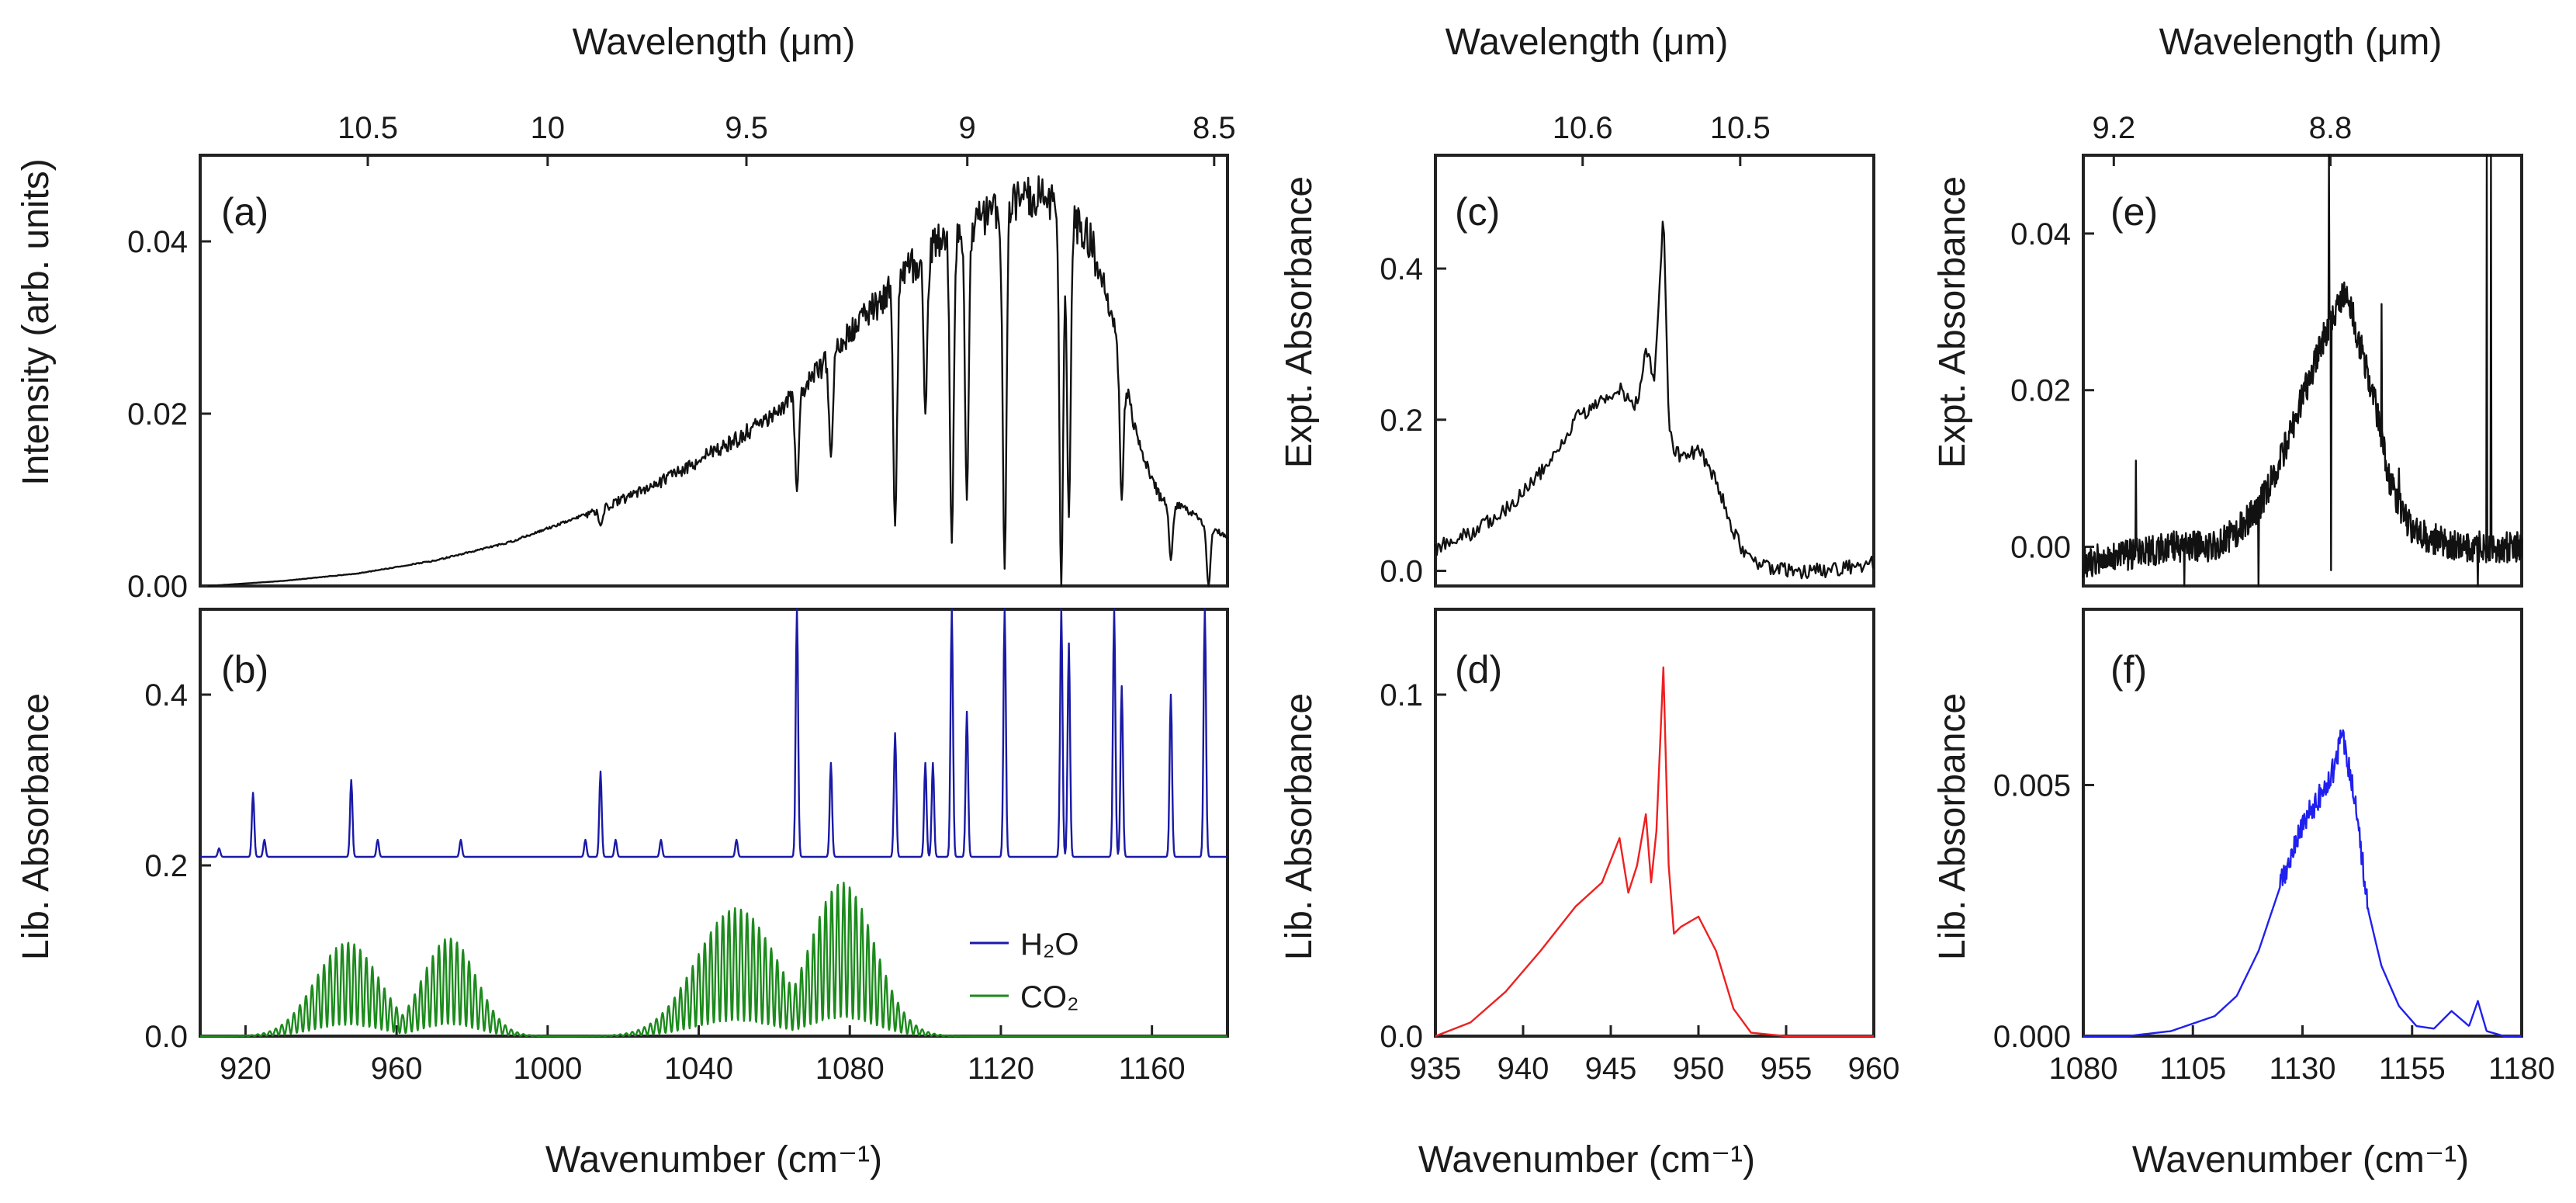  What do you see at coordinates (2083, 1069) in the screenshot?
I see `xtick-label-f: 1080` at bounding box center [2083, 1069].